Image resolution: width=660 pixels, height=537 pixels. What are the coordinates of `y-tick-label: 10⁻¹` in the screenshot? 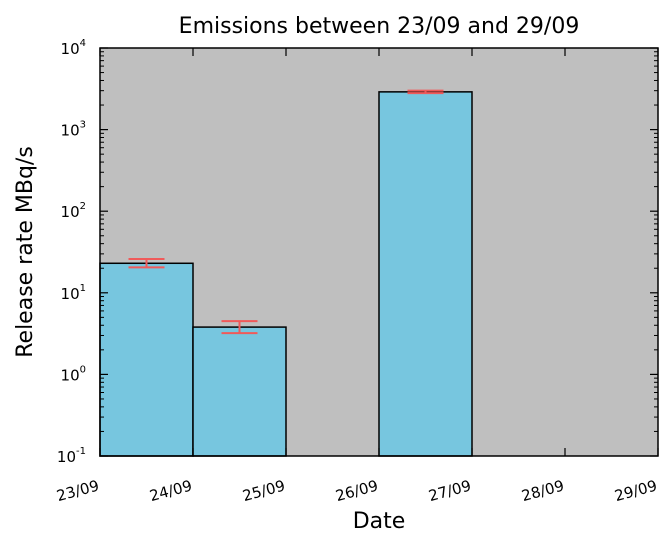 It's located at (71, 456).